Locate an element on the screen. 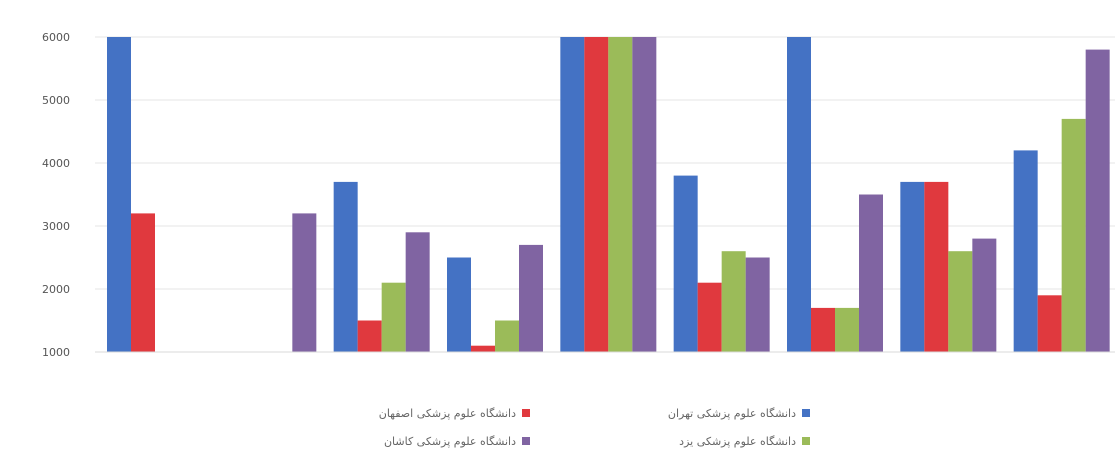 This screenshot has width=1115, height=457. bar-s3-c5 is located at coordinates (757, 304).